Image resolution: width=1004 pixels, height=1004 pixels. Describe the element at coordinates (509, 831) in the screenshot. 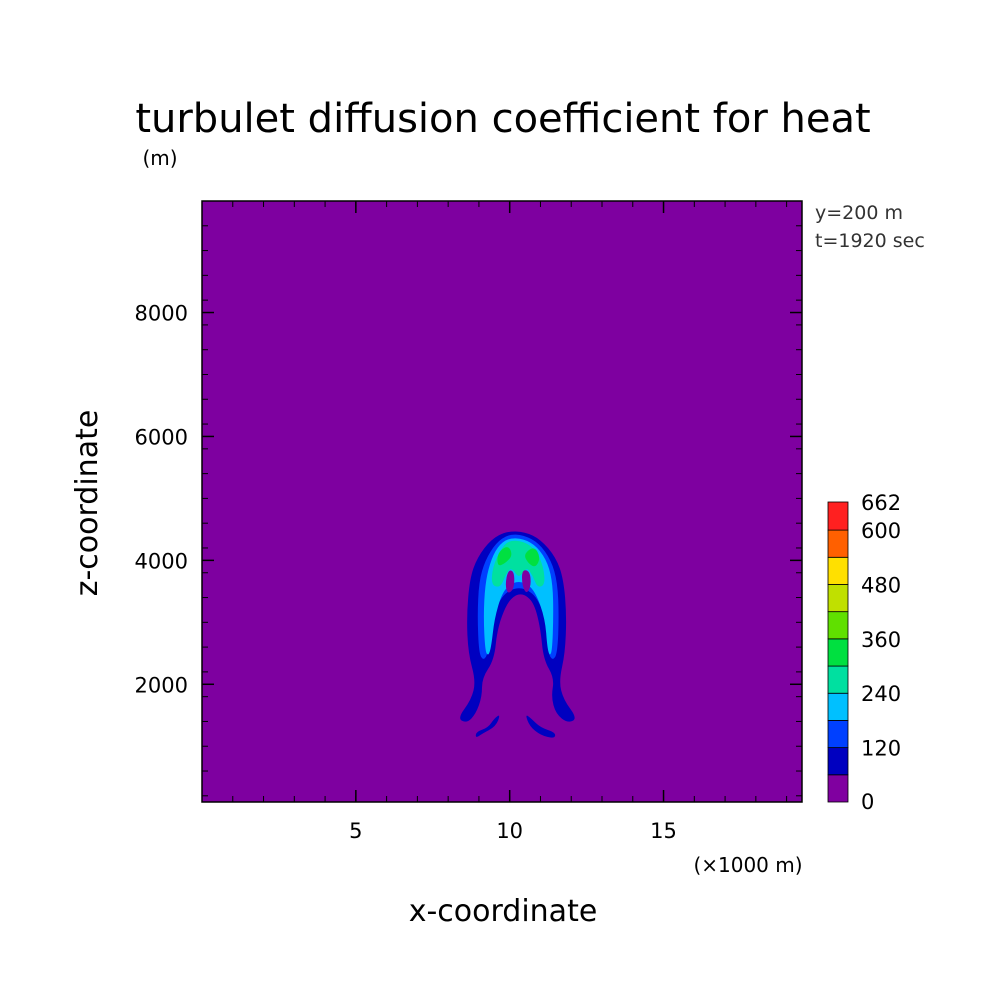

I see `x-tick-label: 10` at that location.